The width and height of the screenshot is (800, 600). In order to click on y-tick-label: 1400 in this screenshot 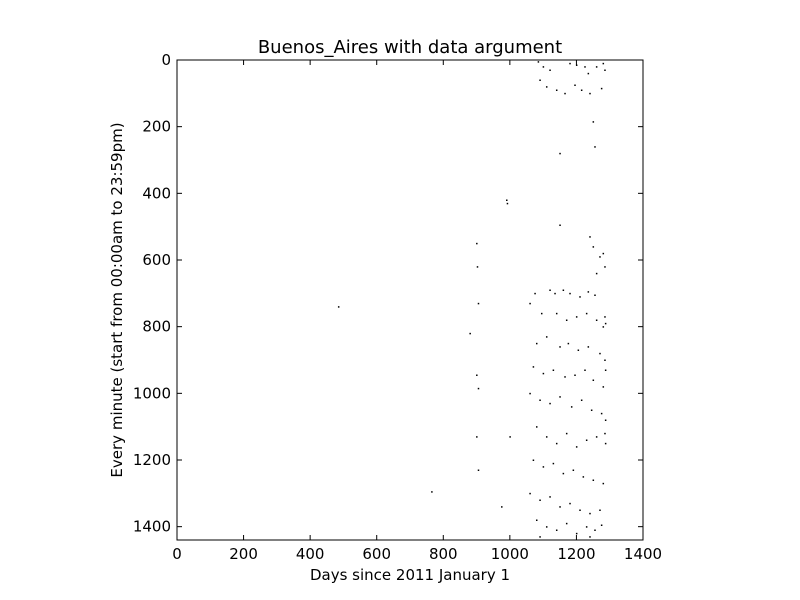, I will do `click(152, 527)`.